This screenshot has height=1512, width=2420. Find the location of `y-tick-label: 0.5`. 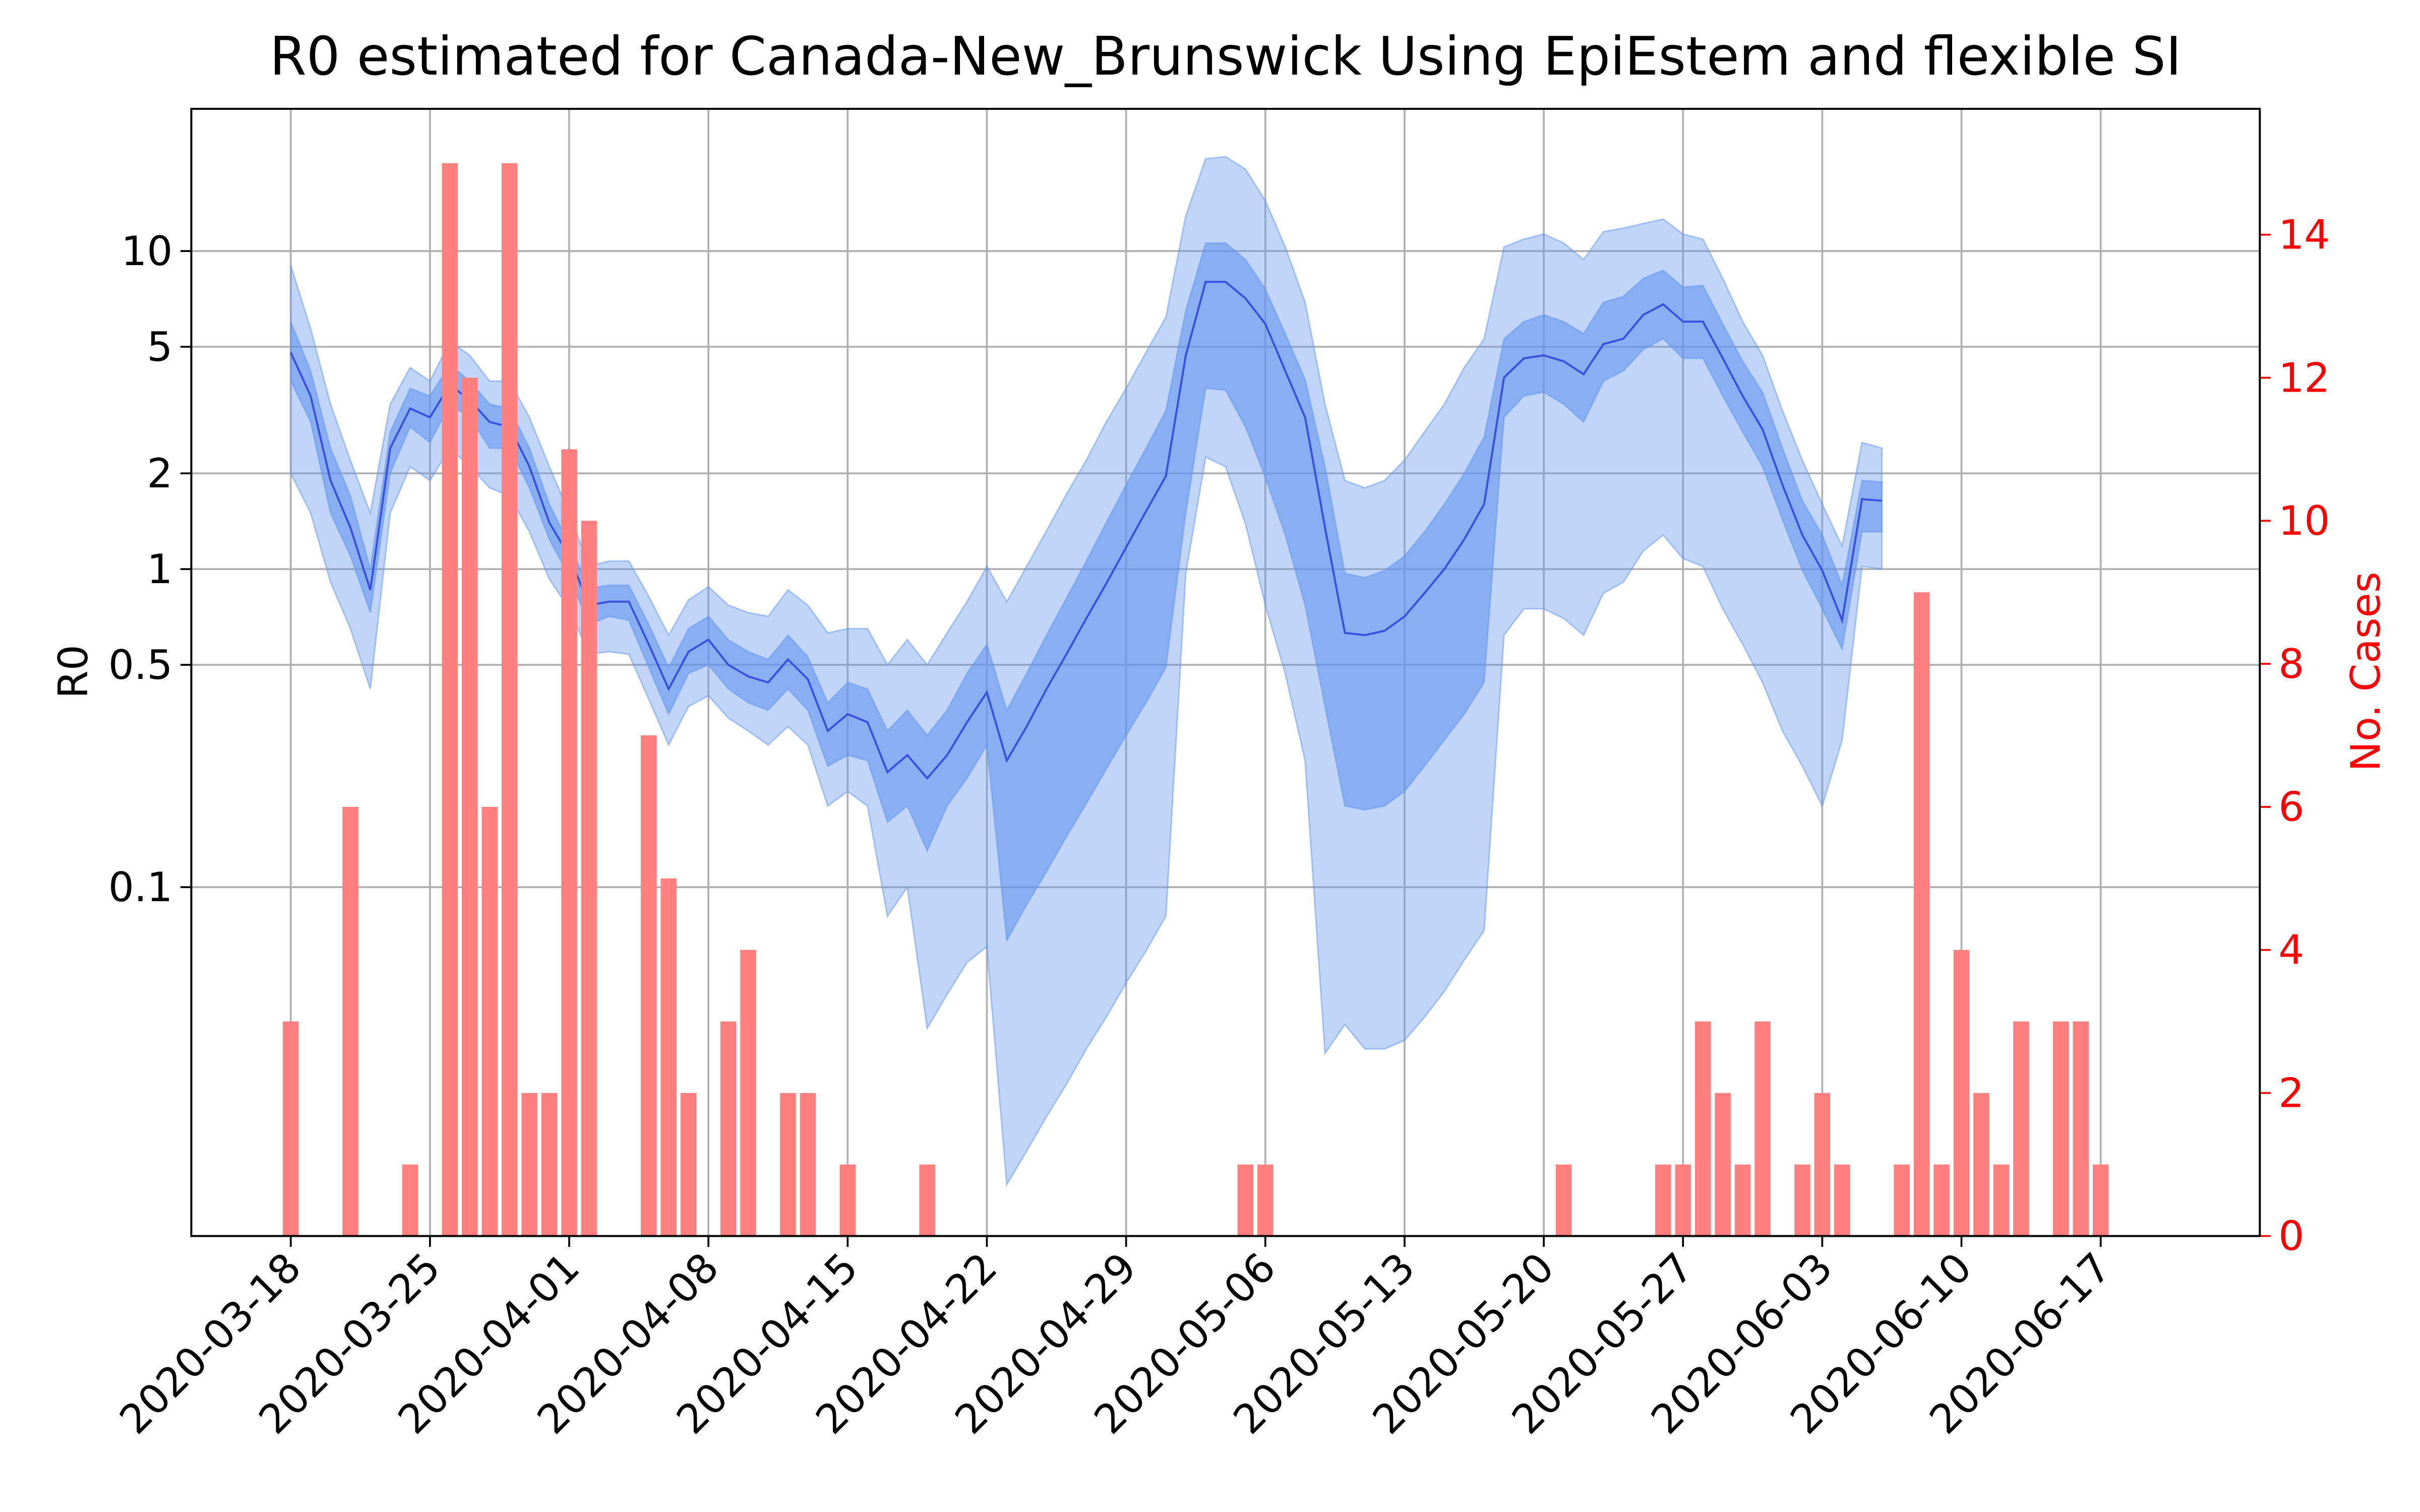

y-tick-label: 0.5 is located at coordinates (140, 665).